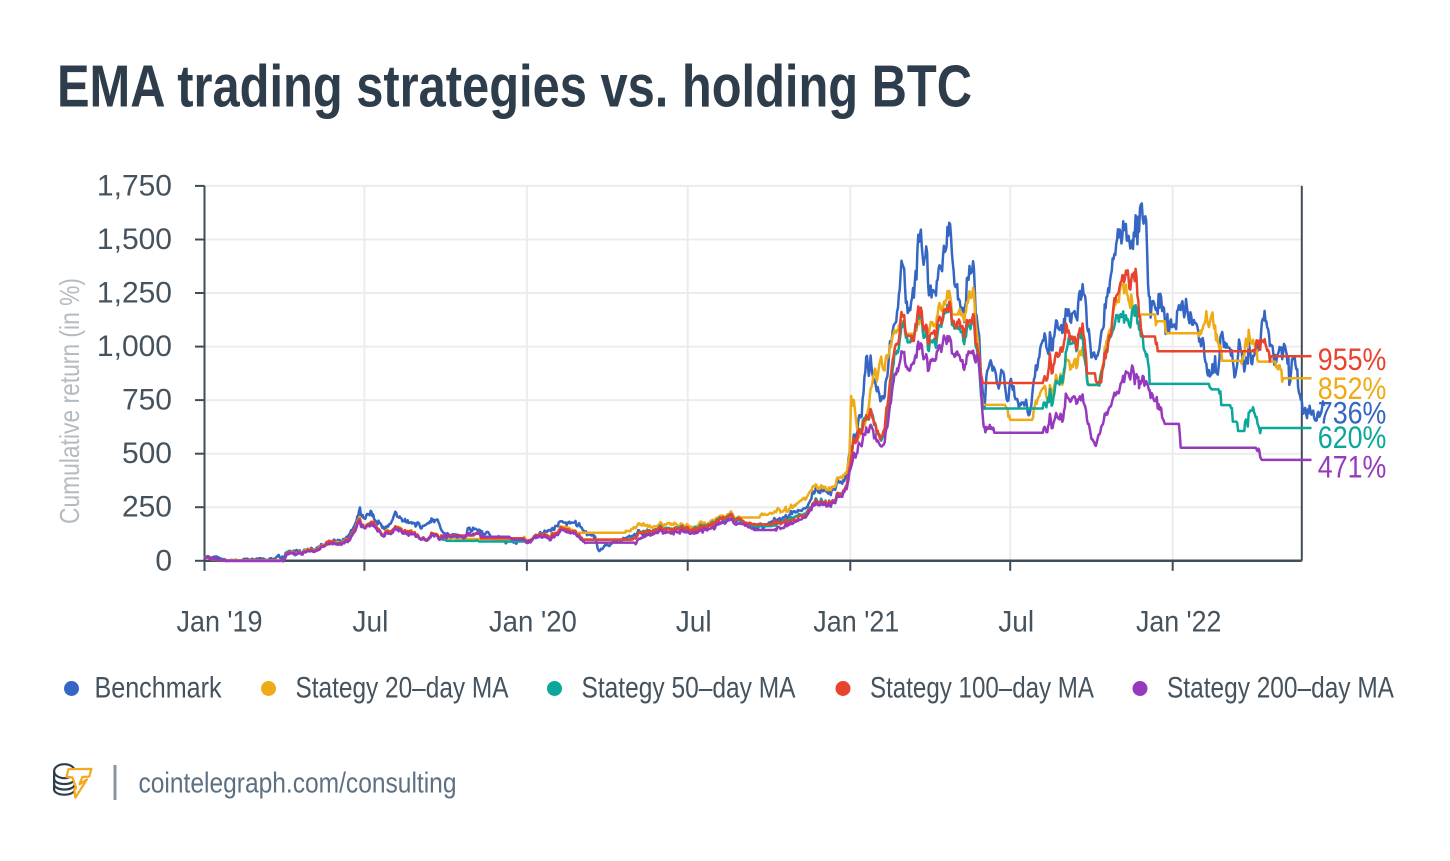  What do you see at coordinates (298, 783) in the screenshot?
I see `svg-text: cointelegraph.com/consulting` at bounding box center [298, 783].